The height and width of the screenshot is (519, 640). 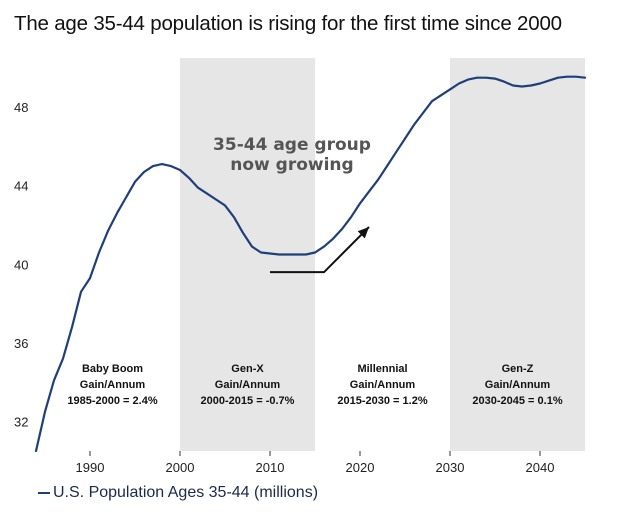 What do you see at coordinates (112, 401) in the screenshot?
I see `era-label-0-line-2: 1985-2000 = 2.4%` at bounding box center [112, 401].